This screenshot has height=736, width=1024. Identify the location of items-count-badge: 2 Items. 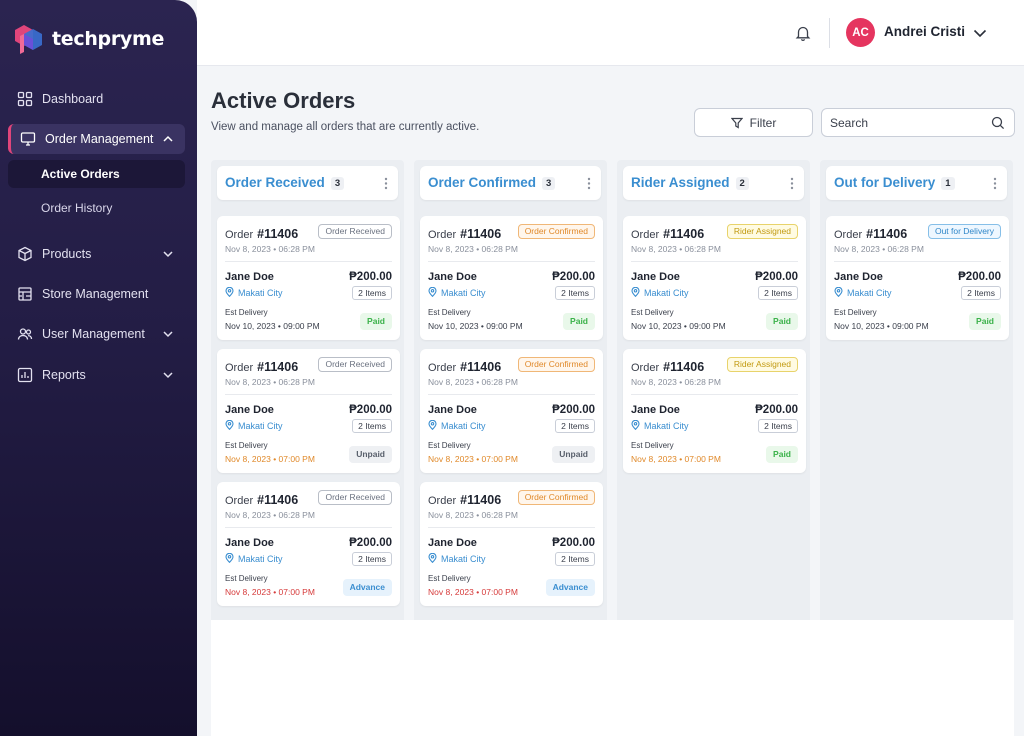
(372, 293).